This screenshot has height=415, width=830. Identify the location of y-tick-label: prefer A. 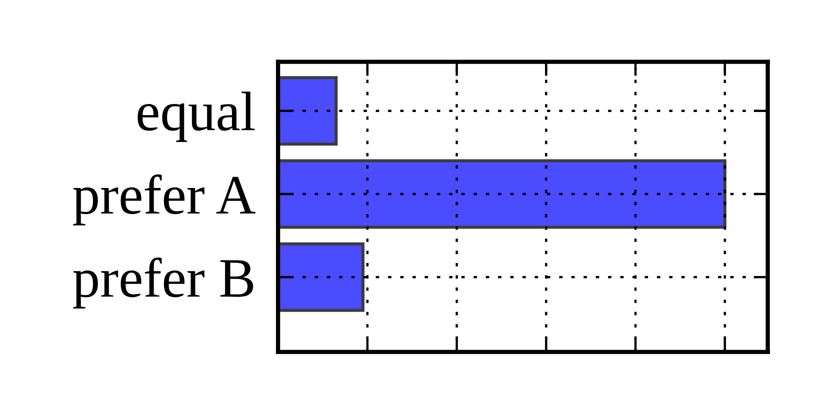
(164, 200).